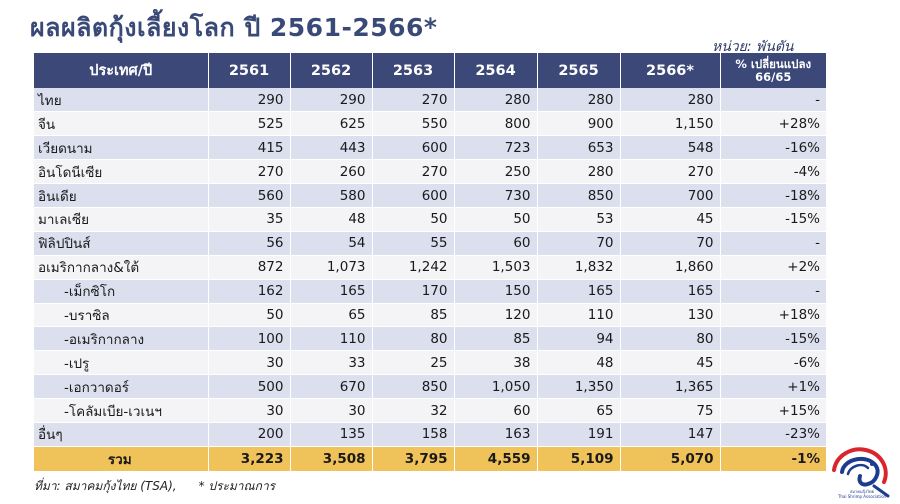  I want to click on row-value-cell: 200, so click(249, 434).